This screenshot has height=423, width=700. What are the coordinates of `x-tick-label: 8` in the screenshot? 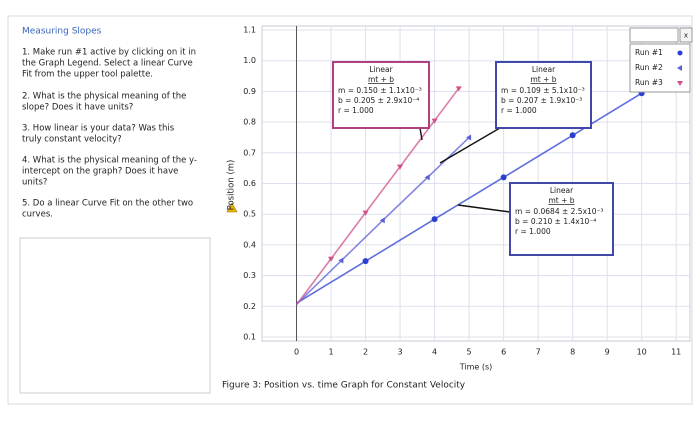 It's located at (572, 352).